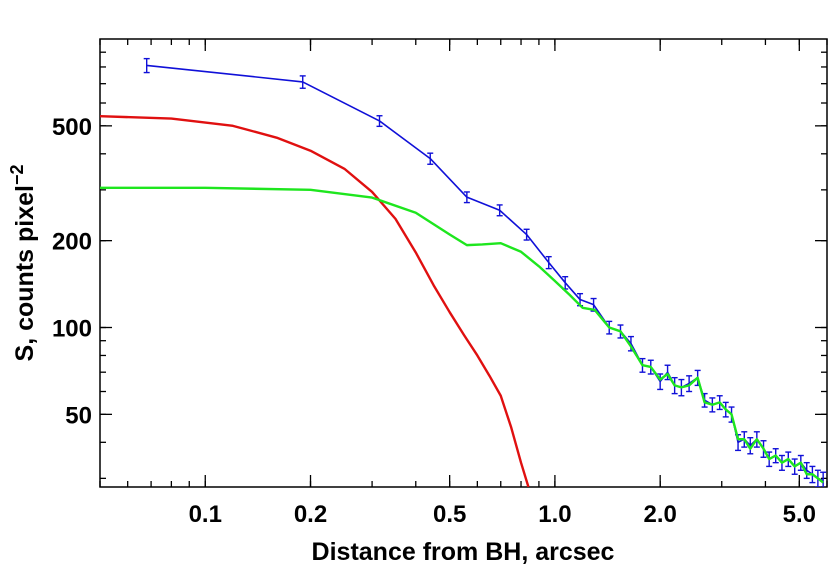  Describe the element at coordinates (72, 242) in the screenshot. I see `y-tick-label: 200` at that location.